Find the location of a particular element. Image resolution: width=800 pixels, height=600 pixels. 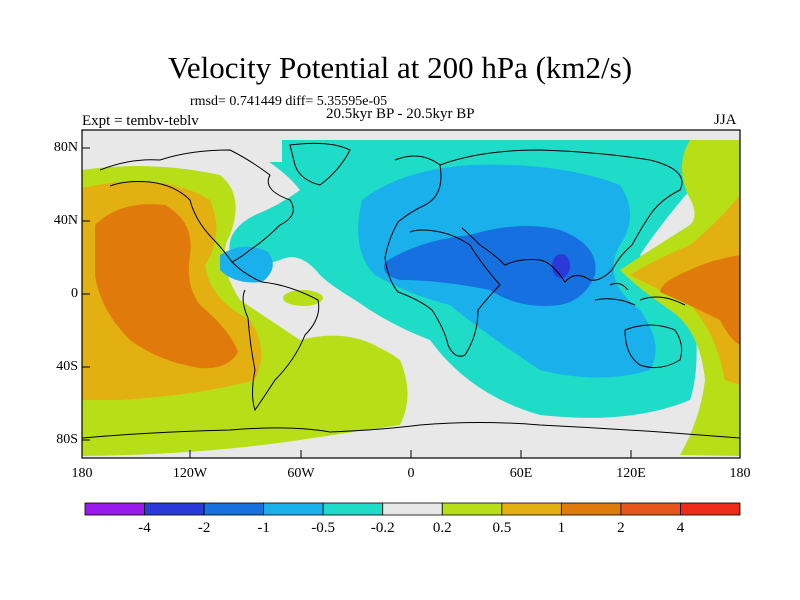

colorbar-label: 0.2 is located at coordinates (442, 528).